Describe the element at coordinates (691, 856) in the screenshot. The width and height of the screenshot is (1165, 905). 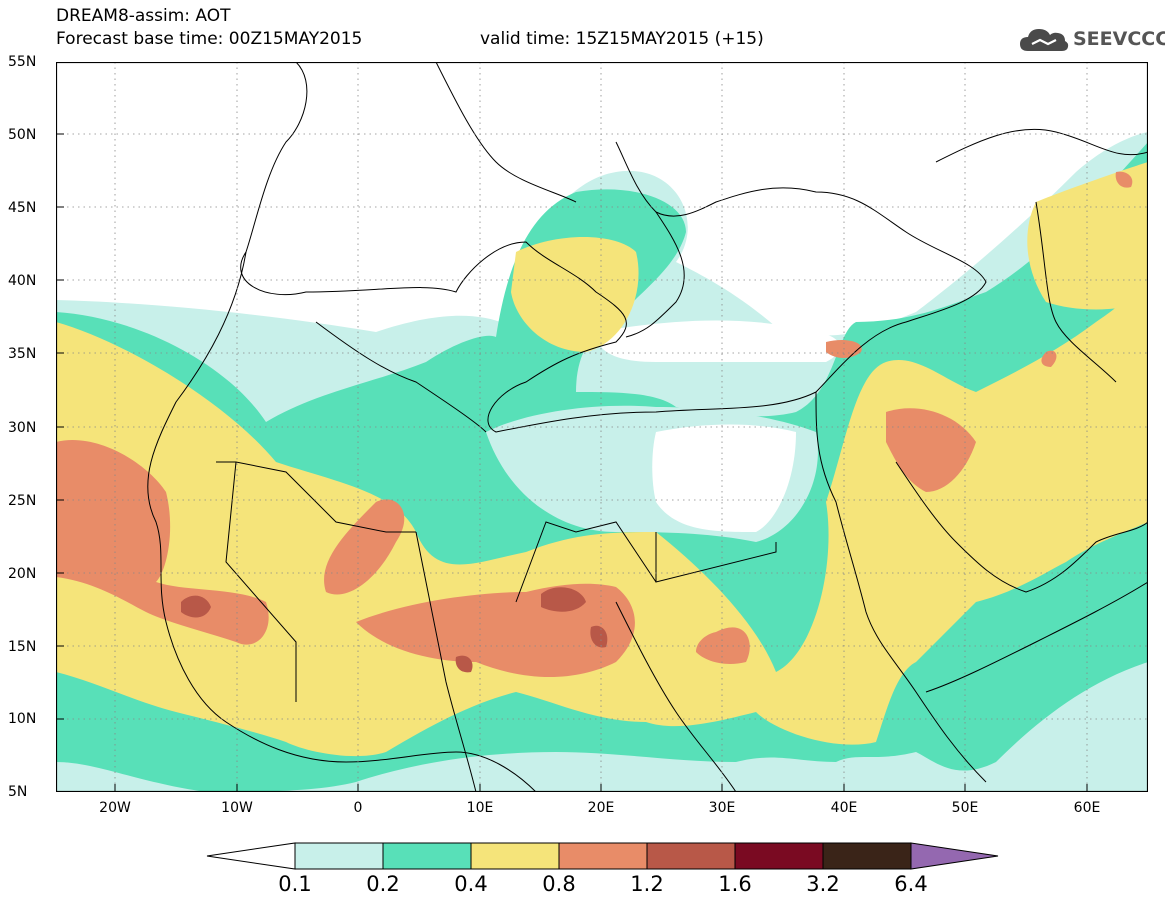
I see `colorbar-bin-1.2-1.6` at that location.